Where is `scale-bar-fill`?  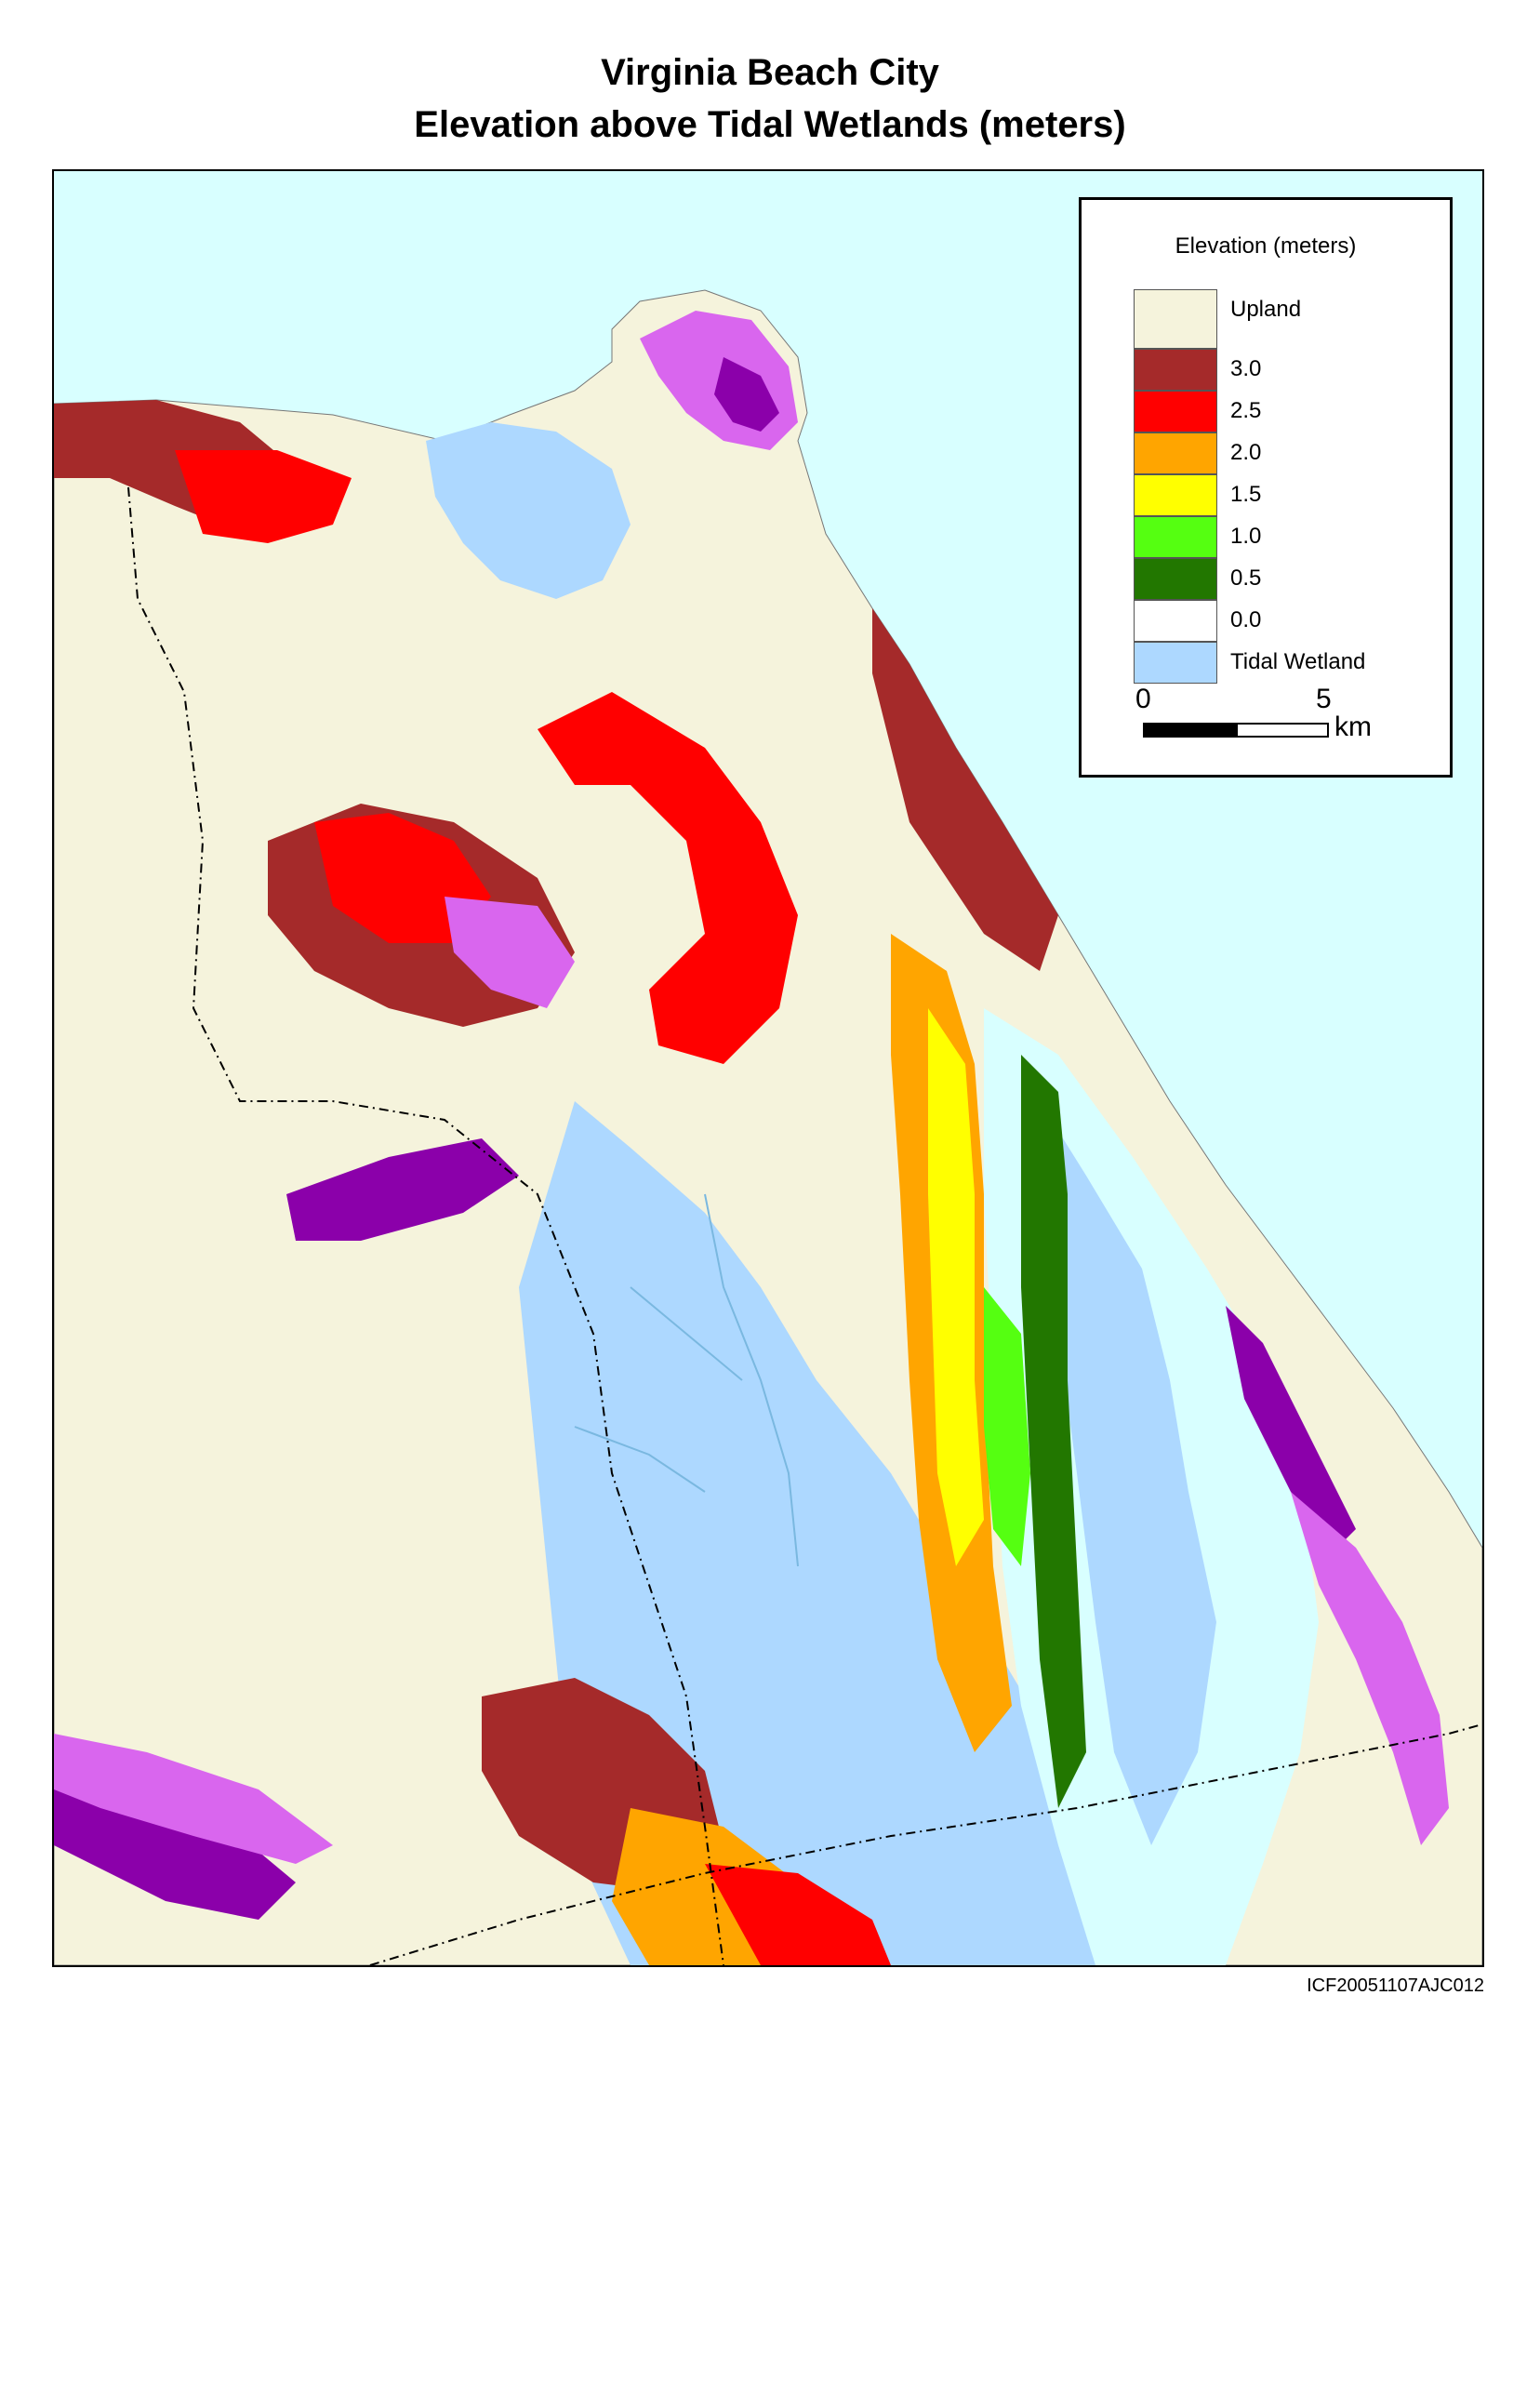 scale-bar-fill is located at coordinates (1191, 730).